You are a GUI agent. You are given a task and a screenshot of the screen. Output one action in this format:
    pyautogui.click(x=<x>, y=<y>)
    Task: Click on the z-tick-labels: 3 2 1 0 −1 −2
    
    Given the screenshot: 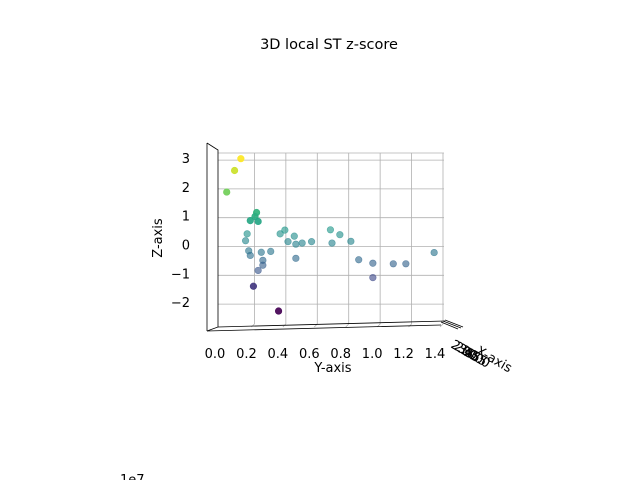 What is the action you would take?
    pyautogui.click(x=180, y=231)
    